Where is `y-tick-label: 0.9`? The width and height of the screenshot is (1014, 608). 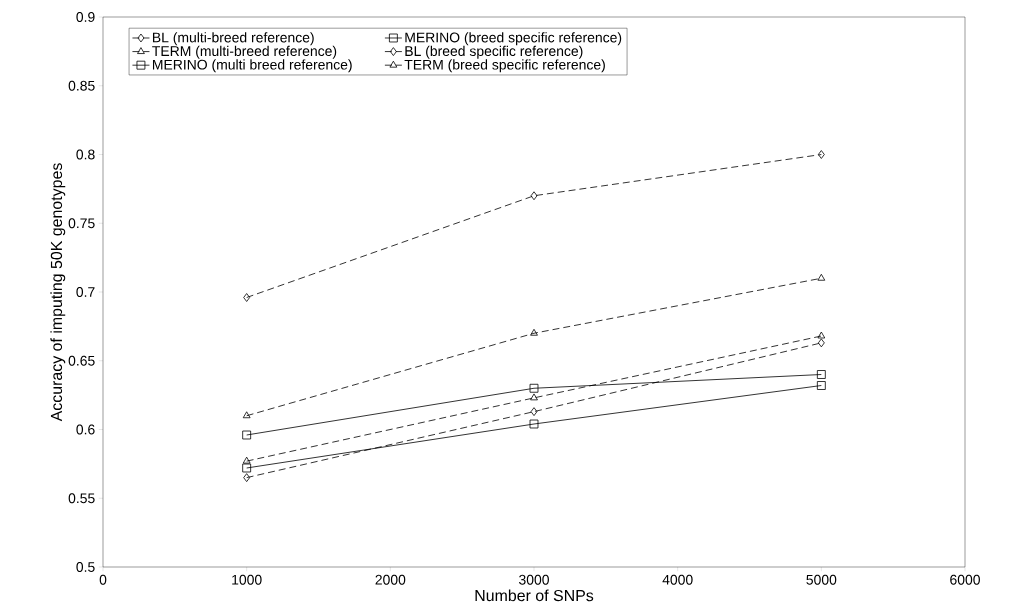 y-tick-label: 0.9 is located at coordinates (85, 17).